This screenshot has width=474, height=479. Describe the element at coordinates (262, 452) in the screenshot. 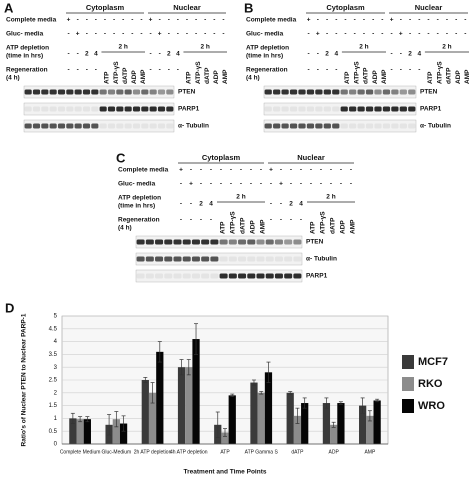

I see `x-tick-label: ATP Gamma S` at that location.